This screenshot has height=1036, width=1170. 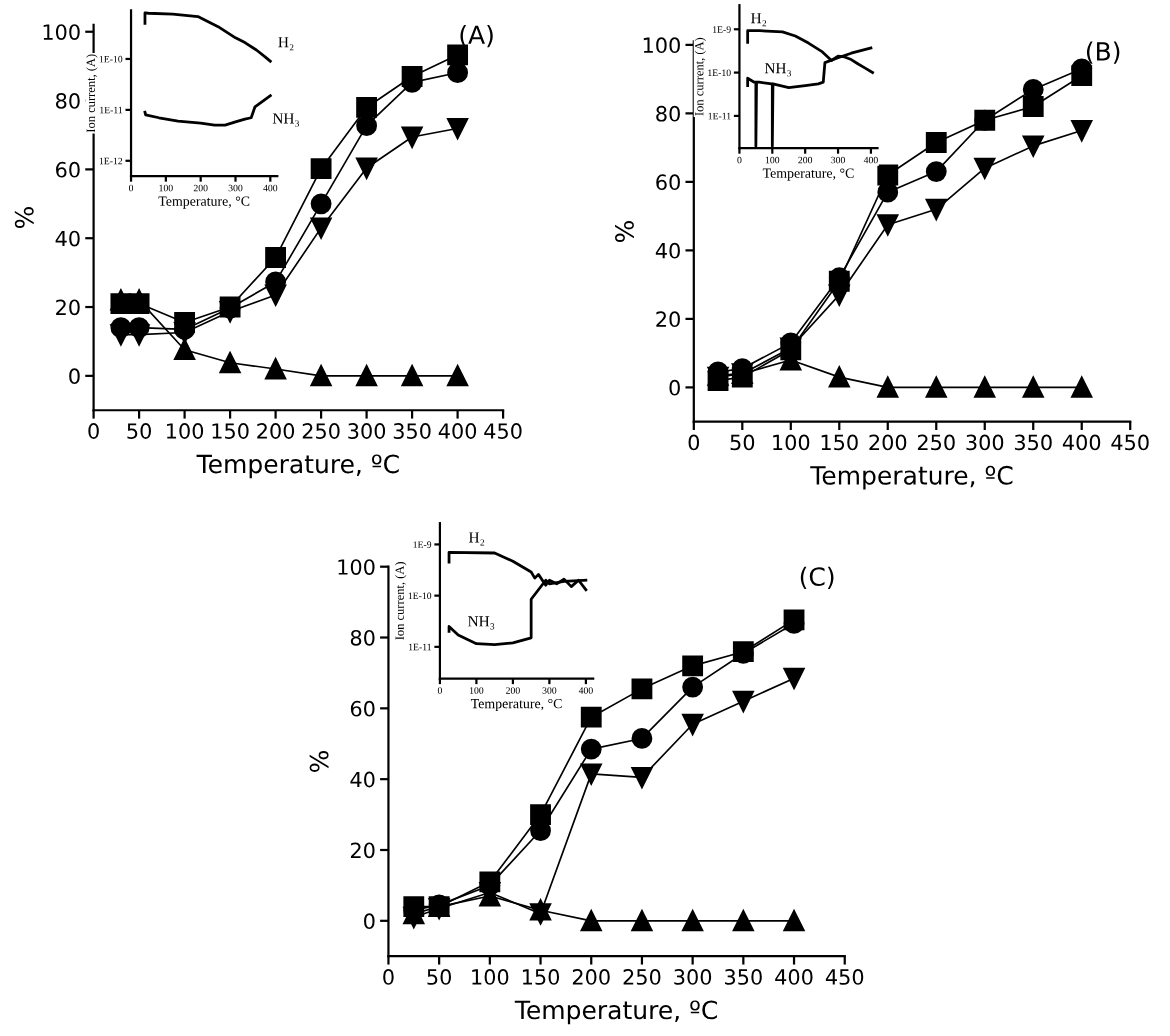 I want to click on annotation: (C), so click(x=817, y=577).